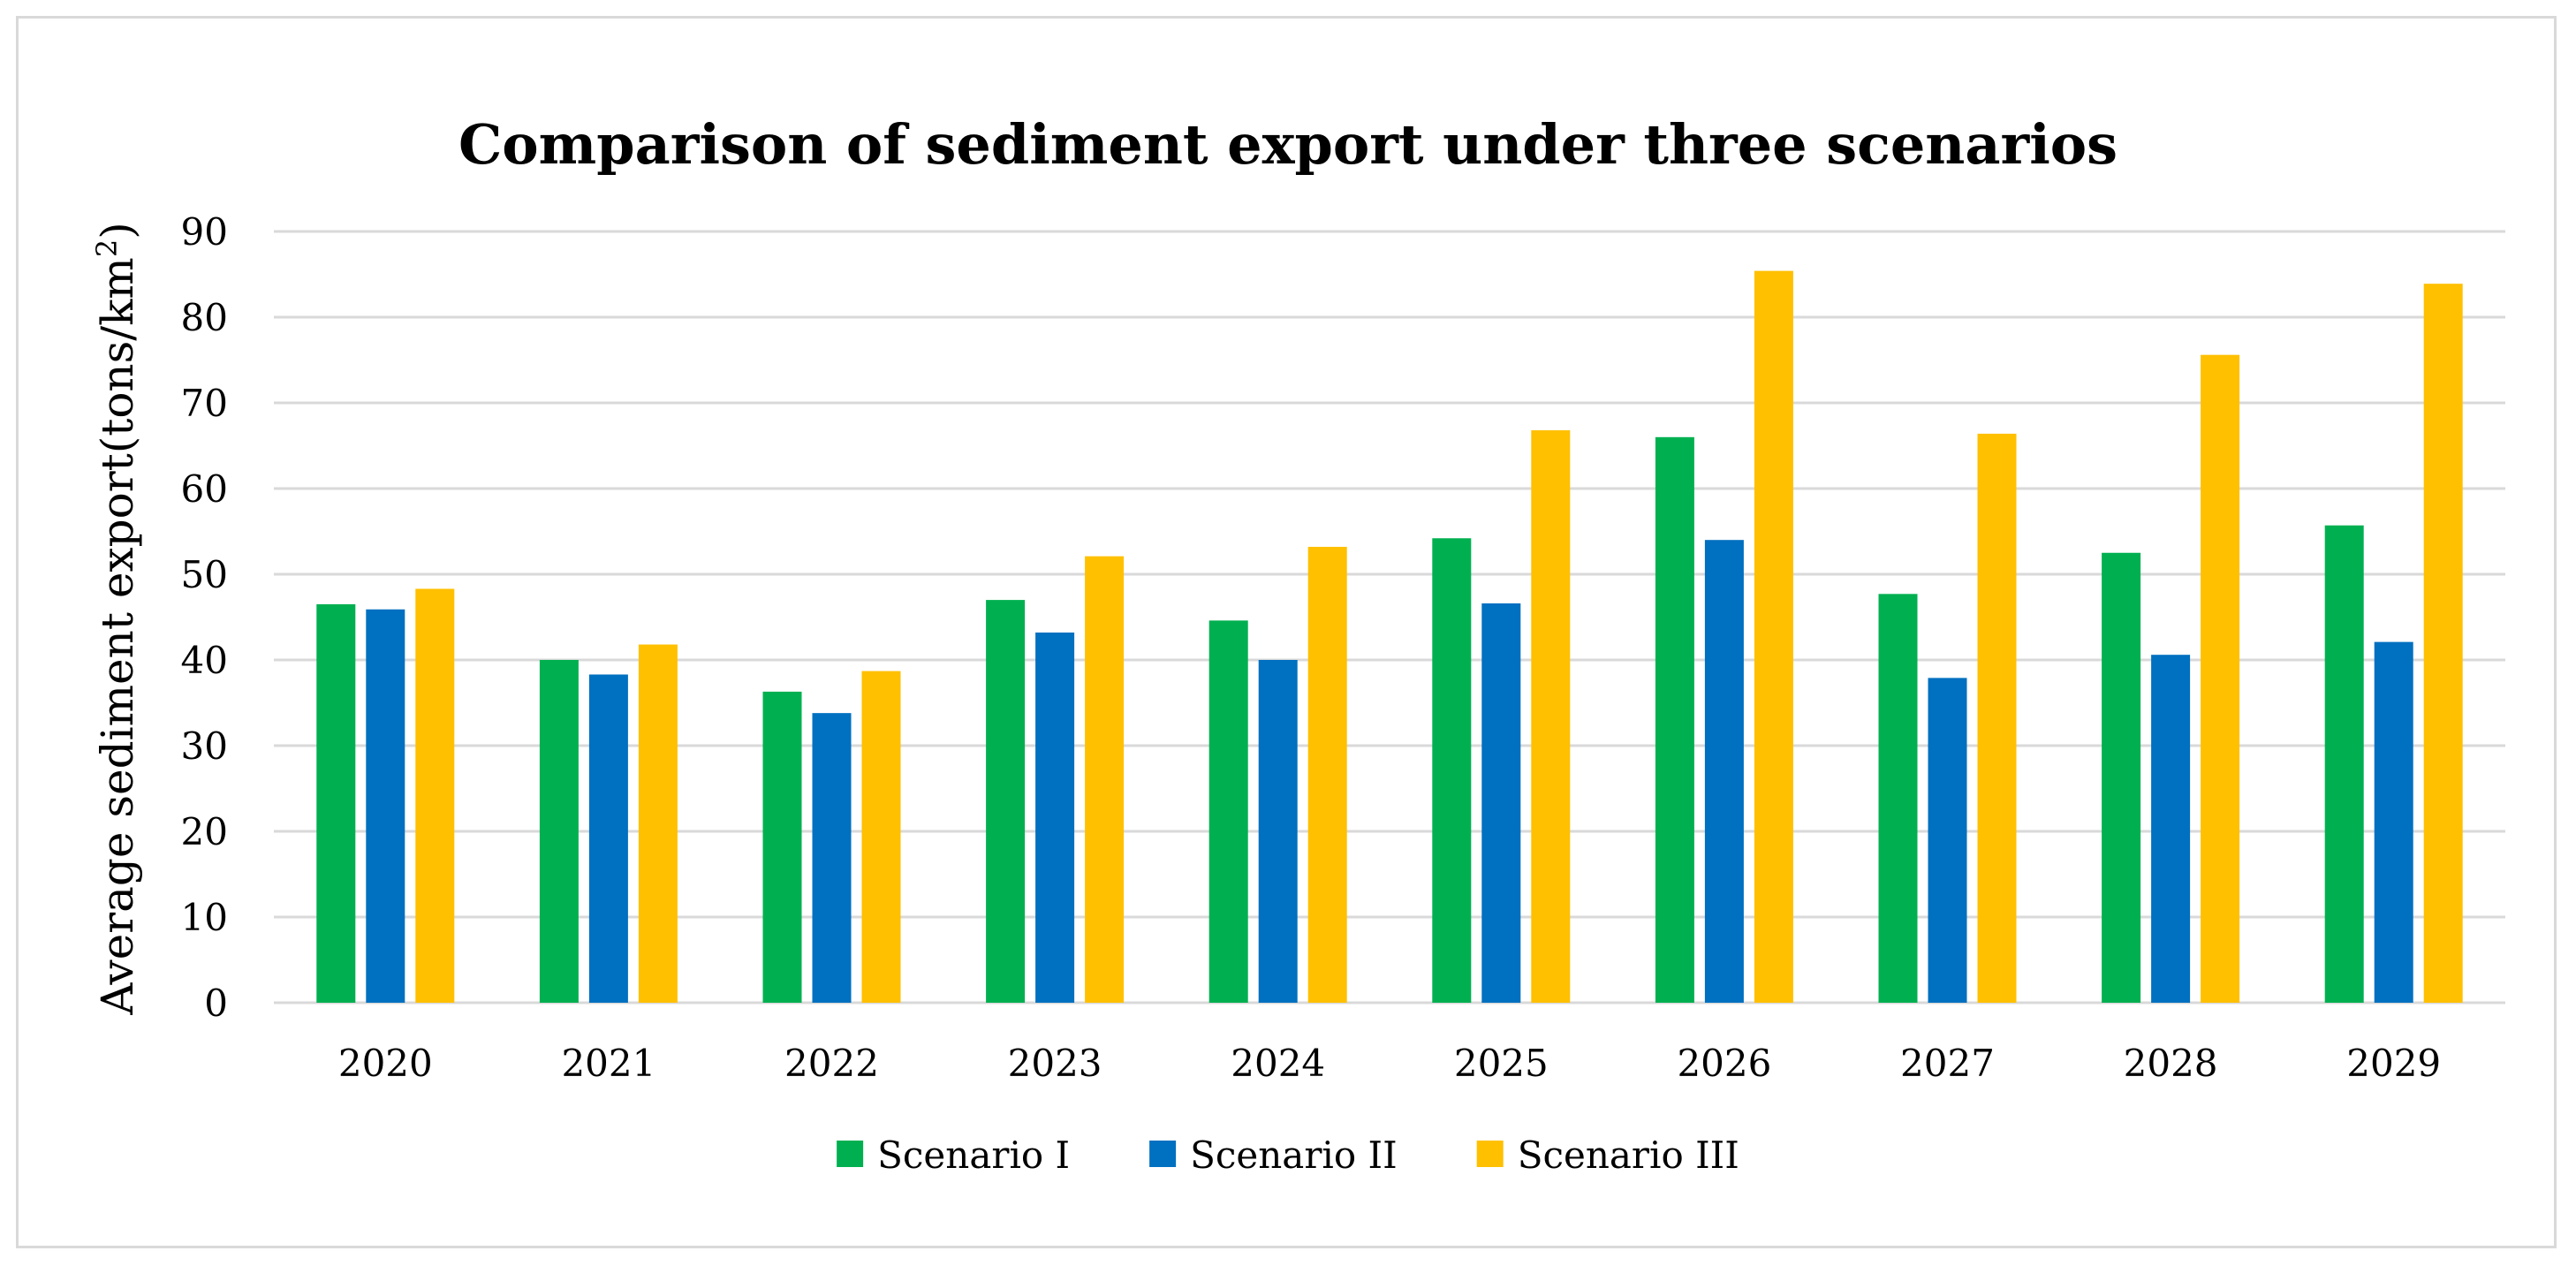 This screenshot has height=1266, width=2576. What do you see at coordinates (2171, 829) in the screenshot?
I see `bar-scenario-ii-2028` at bounding box center [2171, 829].